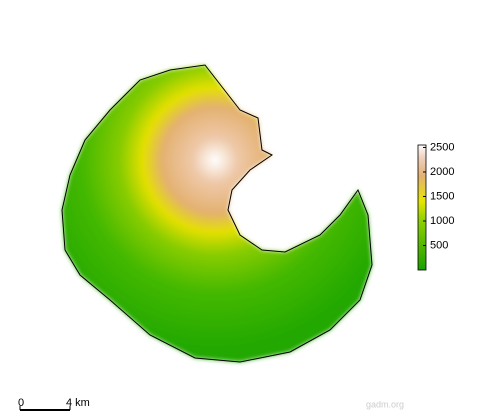  Describe the element at coordinates (78, 403) in the screenshot. I see `scale-end: 4 km` at that location.